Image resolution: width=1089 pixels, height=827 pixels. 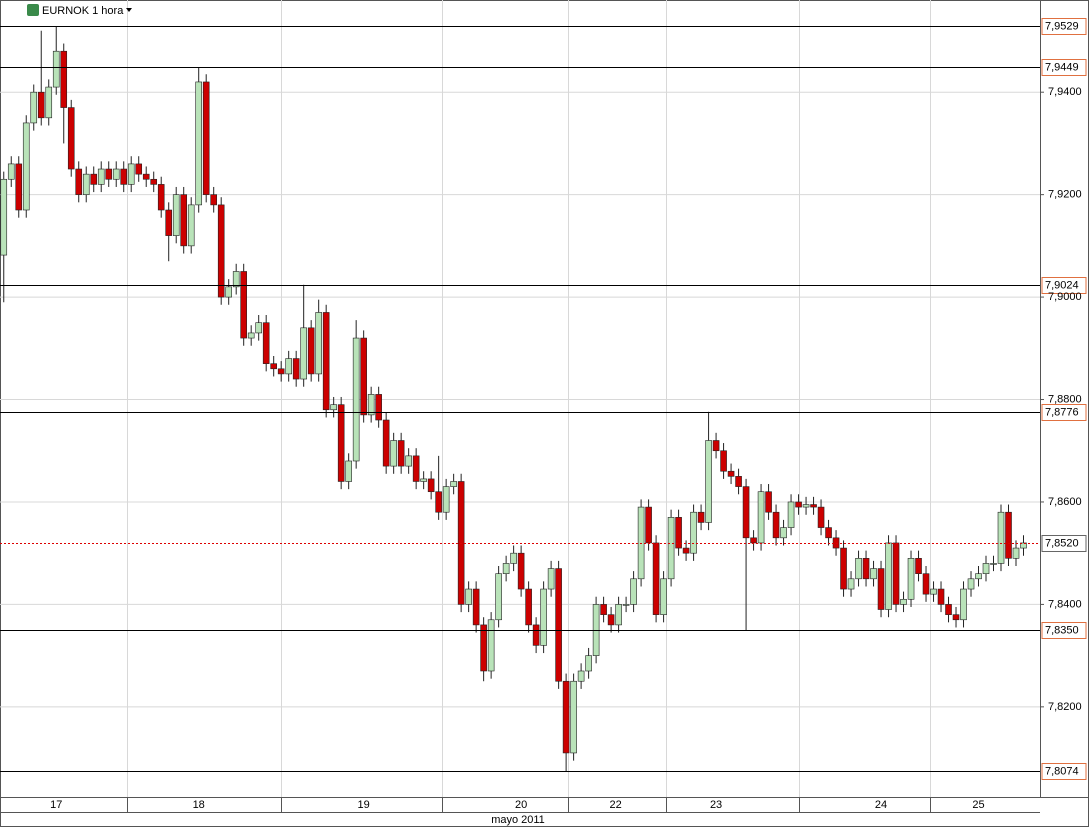 I want to click on level-label: 7,9024, so click(x=1062, y=285).